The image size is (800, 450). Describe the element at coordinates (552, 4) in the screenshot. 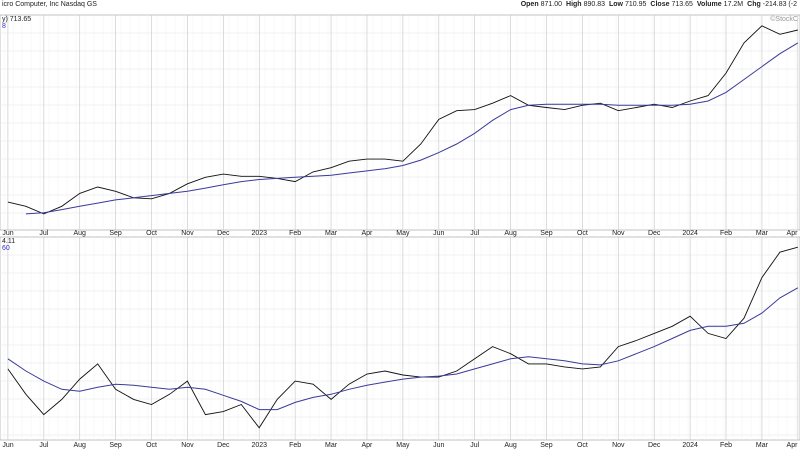

I see `quote-value: 871.00` at that location.